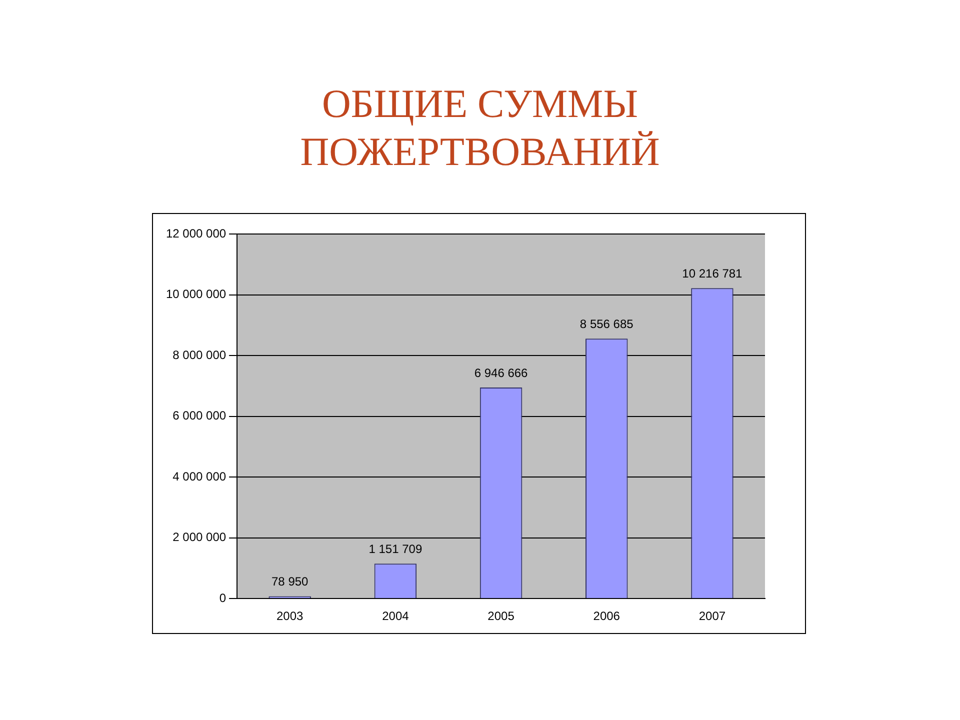 The width and height of the screenshot is (960, 720). Describe the element at coordinates (395, 549) in the screenshot. I see `data-label: 1 151 709` at that location.